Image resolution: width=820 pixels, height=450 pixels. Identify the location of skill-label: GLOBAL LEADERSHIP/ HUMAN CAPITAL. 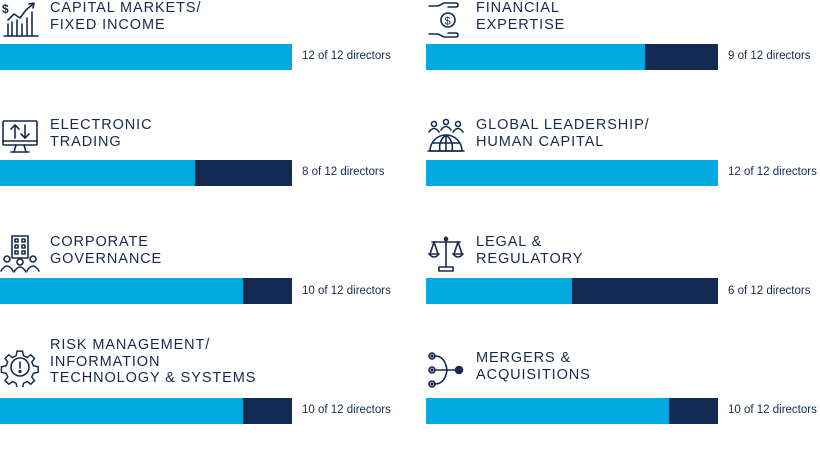
(563, 133).